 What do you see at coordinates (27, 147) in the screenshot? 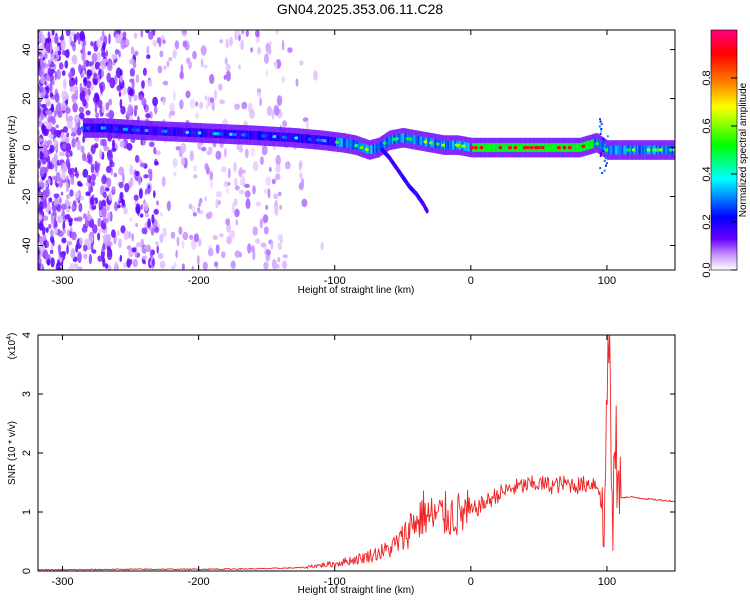
I see `spectrogram-y-tick-label: 0` at bounding box center [27, 147].